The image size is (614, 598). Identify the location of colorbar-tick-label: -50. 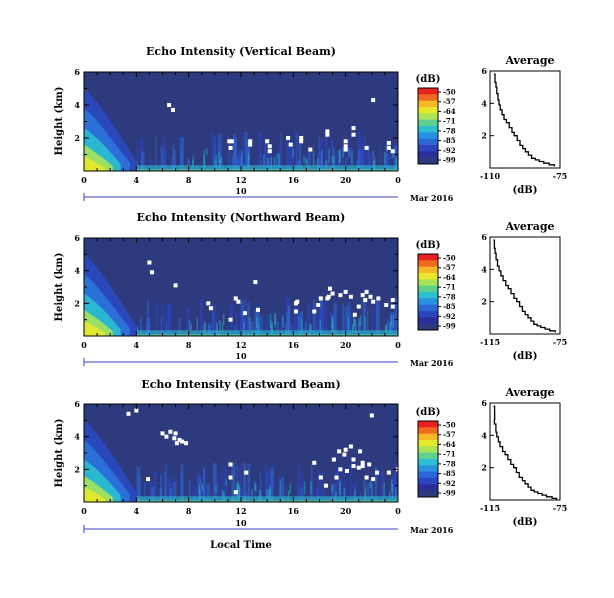
(449, 425).